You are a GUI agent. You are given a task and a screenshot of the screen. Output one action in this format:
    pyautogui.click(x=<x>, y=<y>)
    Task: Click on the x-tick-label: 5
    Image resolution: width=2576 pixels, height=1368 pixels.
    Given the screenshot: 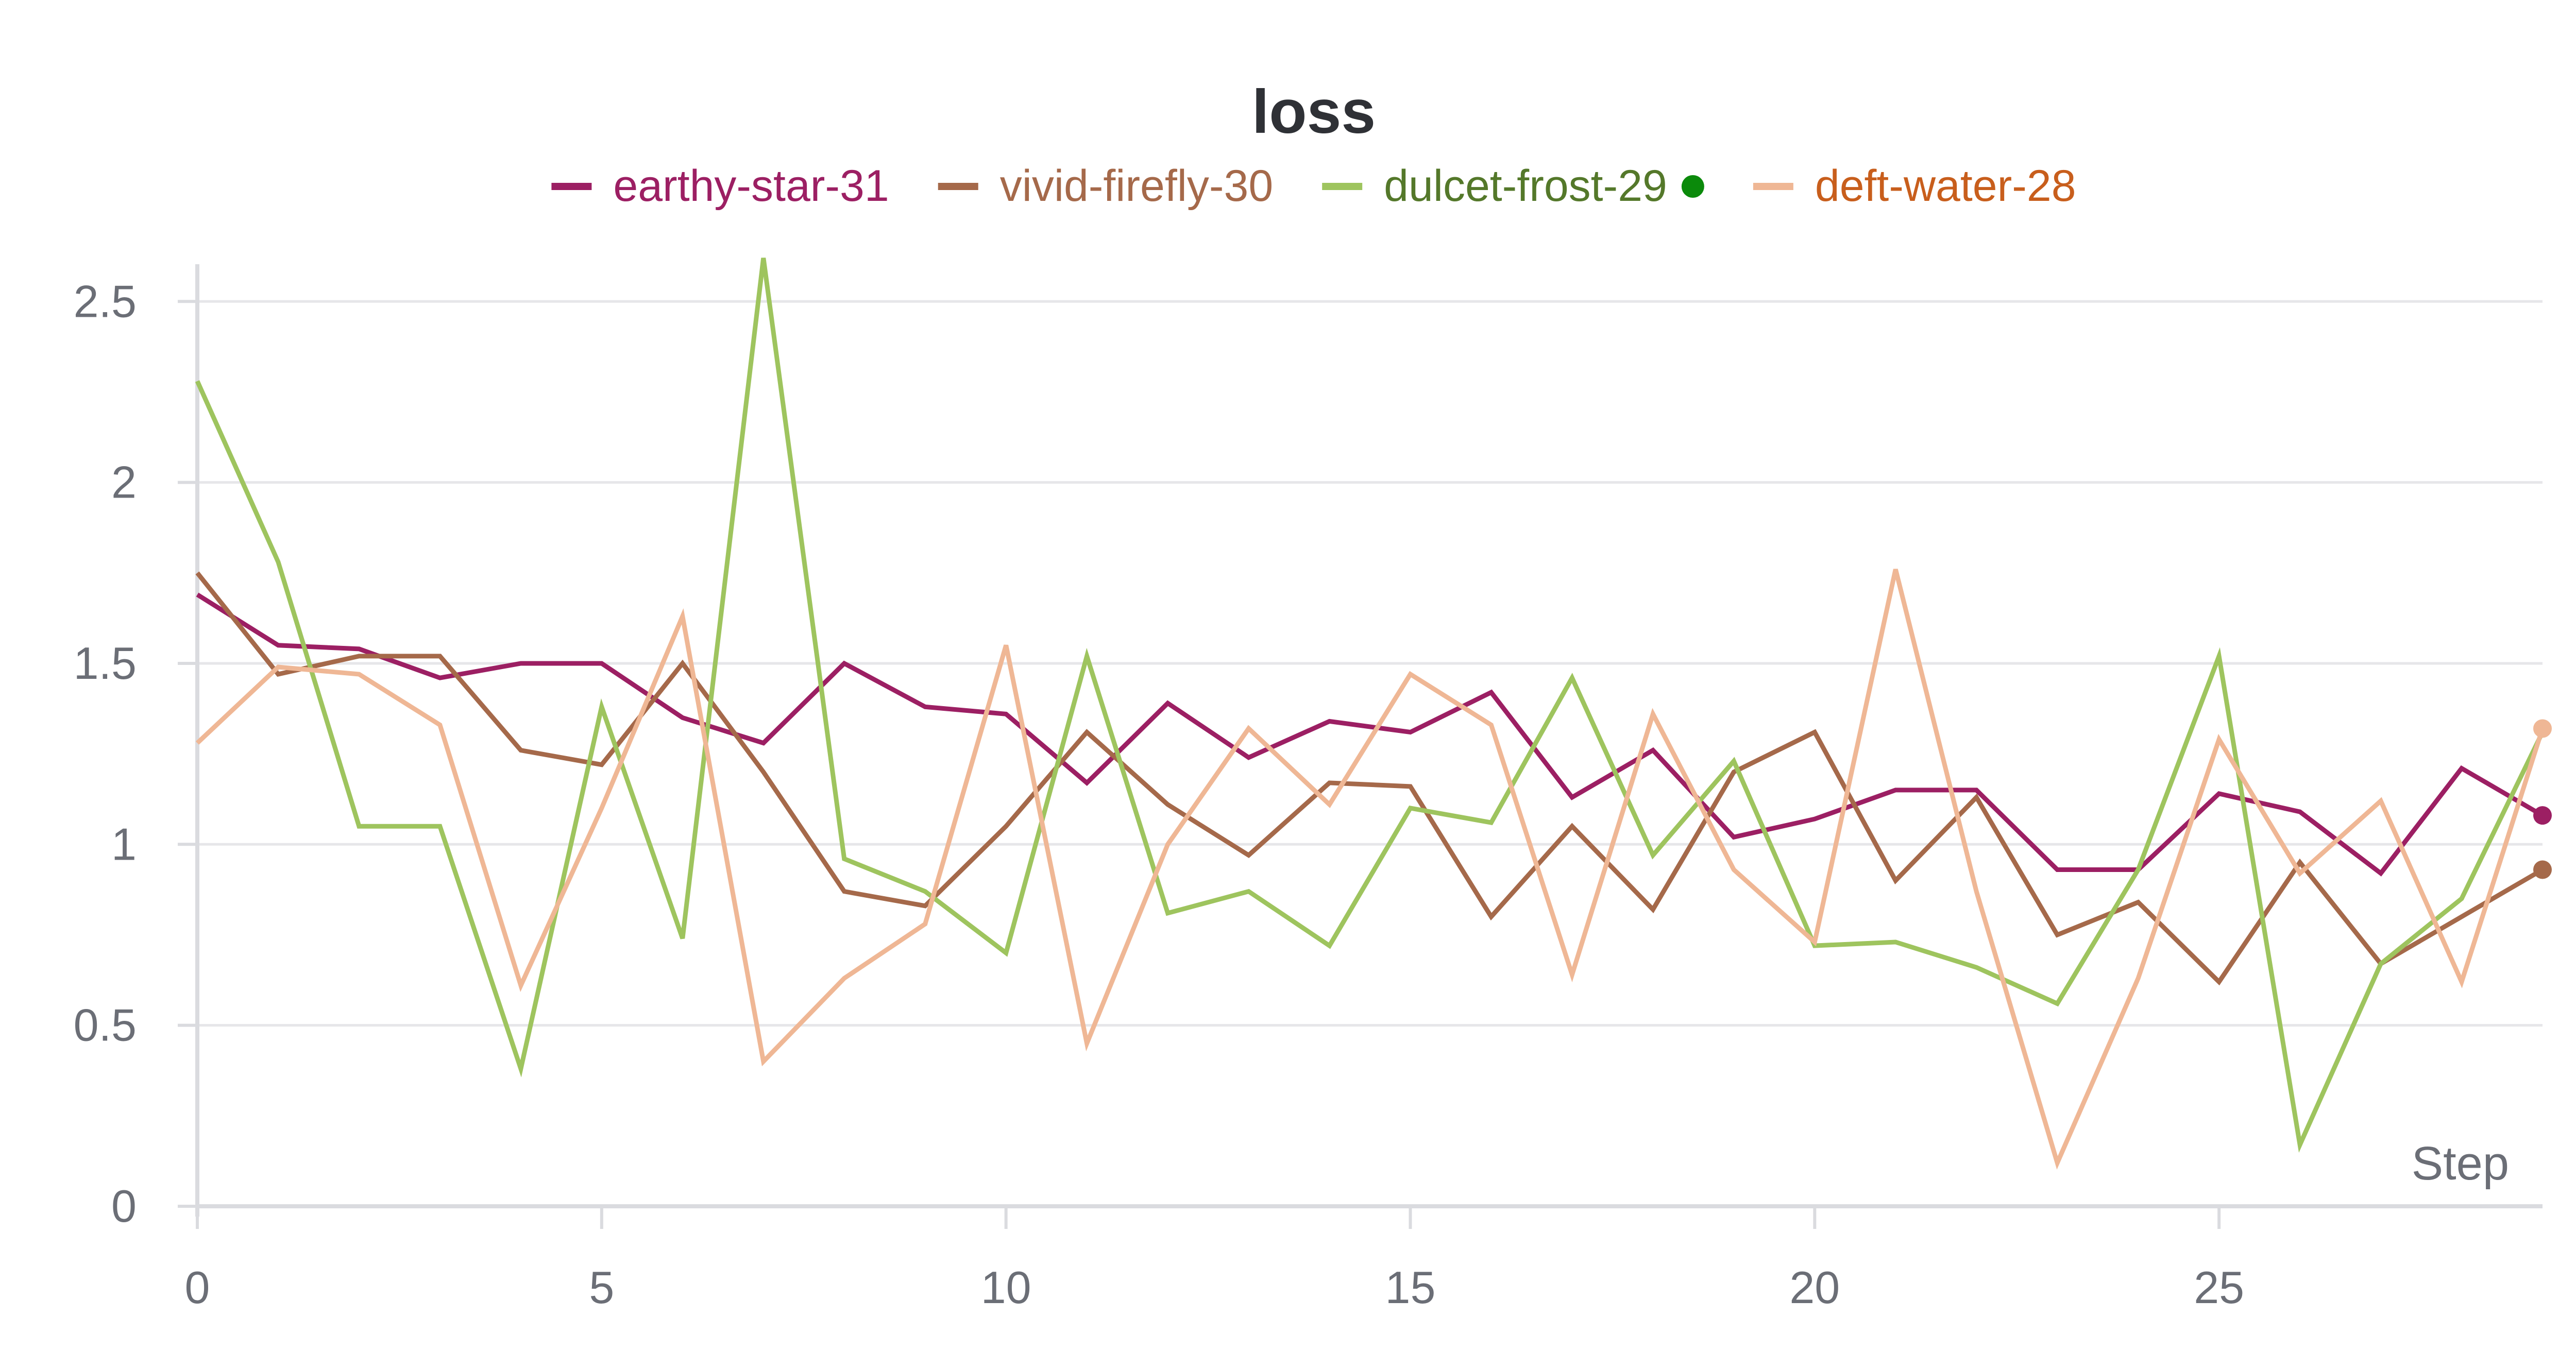 What is the action you would take?
    pyautogui.click(x=601, y=1287)
    